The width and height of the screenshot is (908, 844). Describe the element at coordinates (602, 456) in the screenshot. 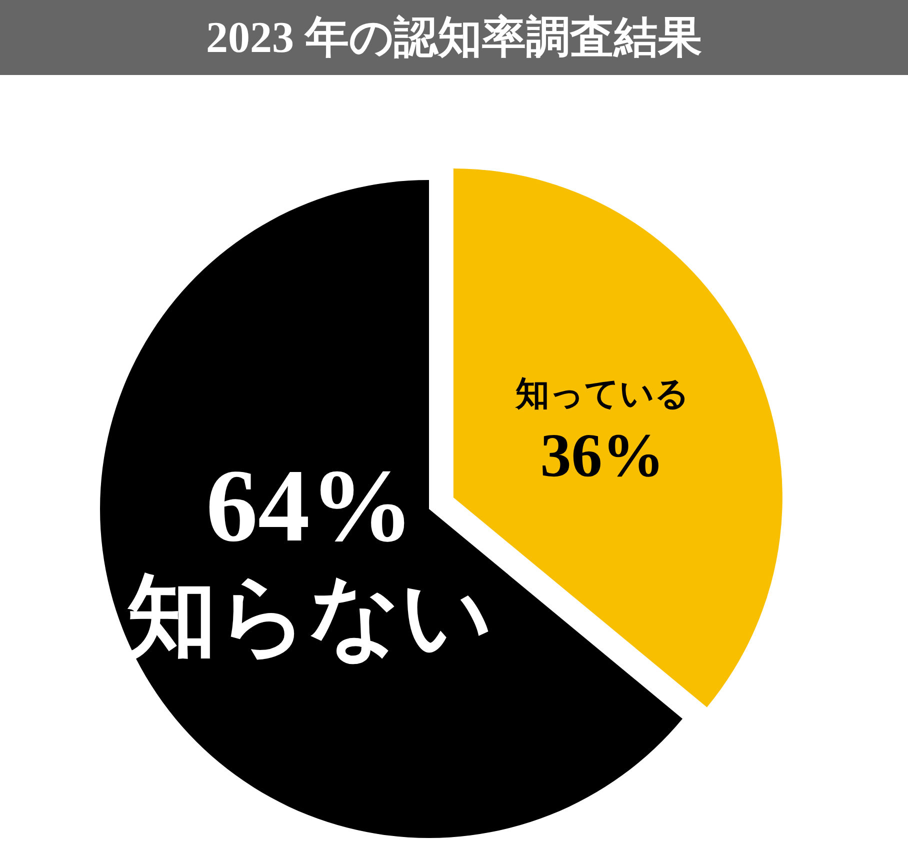

I see `data-label: 36%` at that location.